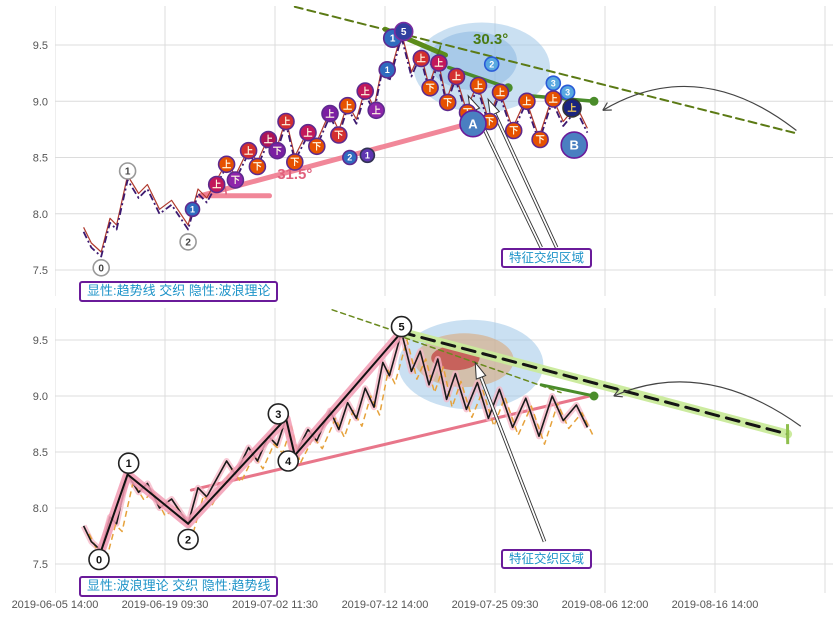 This screenshot has width=839, height=617. What do you see at coordinates (473, 123) in the screenshot?
I see `marker-A` at bounding box center [473, 123].